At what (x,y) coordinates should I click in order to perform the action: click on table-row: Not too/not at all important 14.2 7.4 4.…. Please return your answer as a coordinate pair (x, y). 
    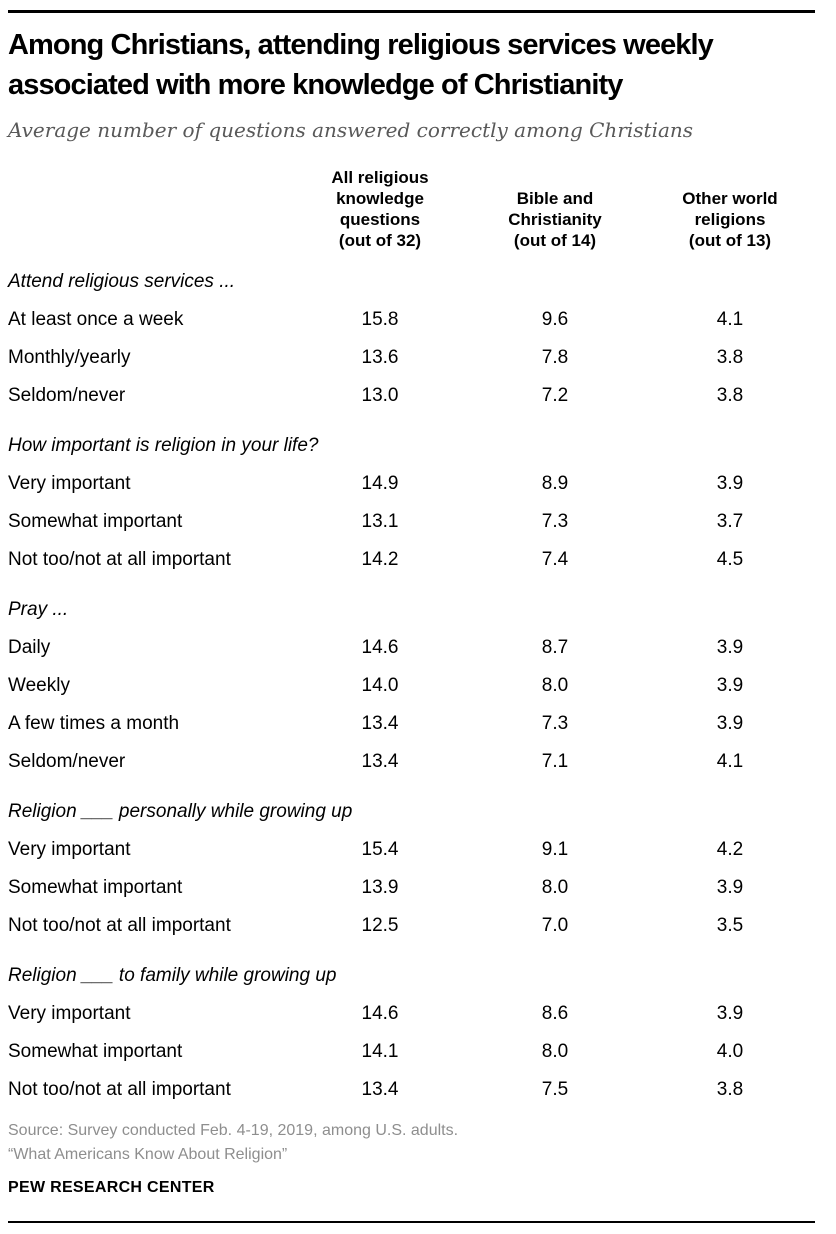
    Looking at the image, I should click on (422, 560).